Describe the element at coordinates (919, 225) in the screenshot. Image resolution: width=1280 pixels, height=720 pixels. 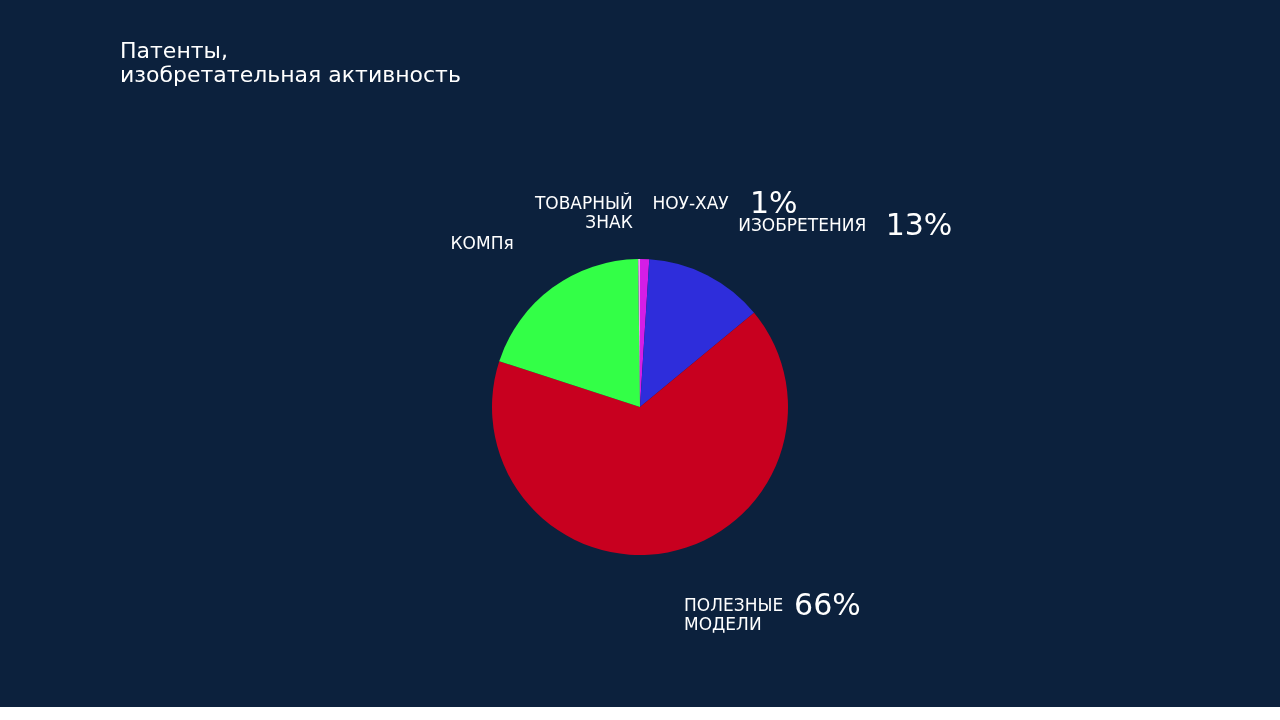
I see `data-label: 13%` at that location.